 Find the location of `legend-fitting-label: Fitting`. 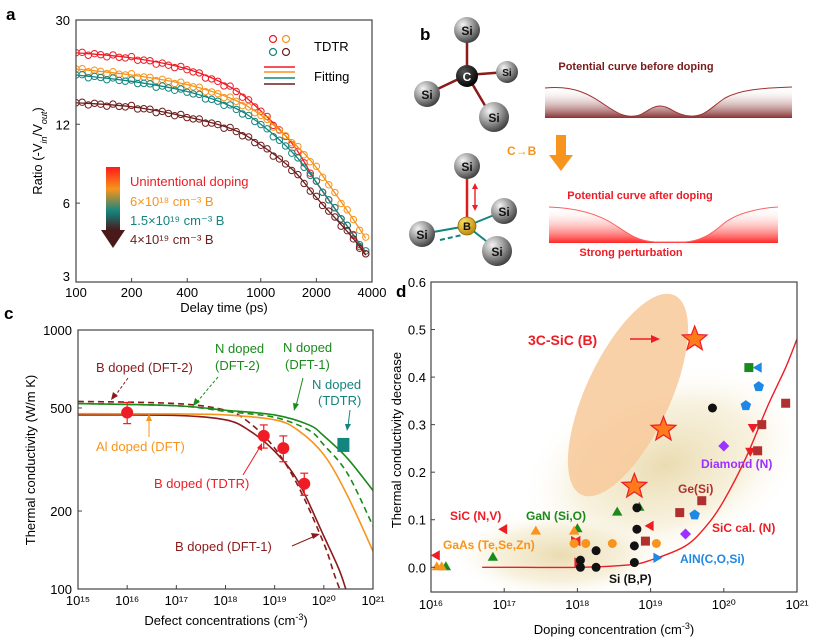

legend-fitting-label: Fitting is located at coordinates (331, 76).